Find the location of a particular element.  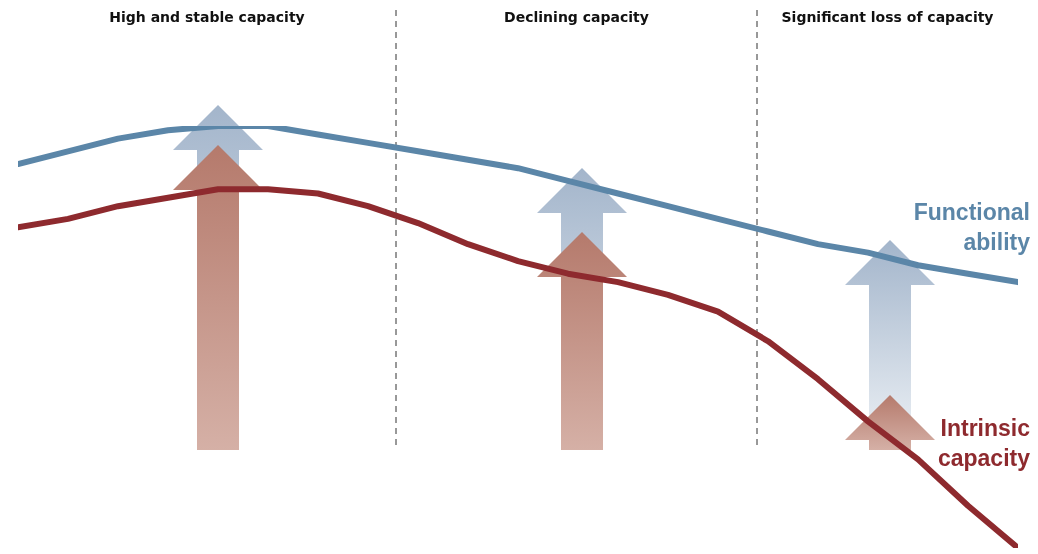

text: High and stable capacity is located at coordinates (207, 17).